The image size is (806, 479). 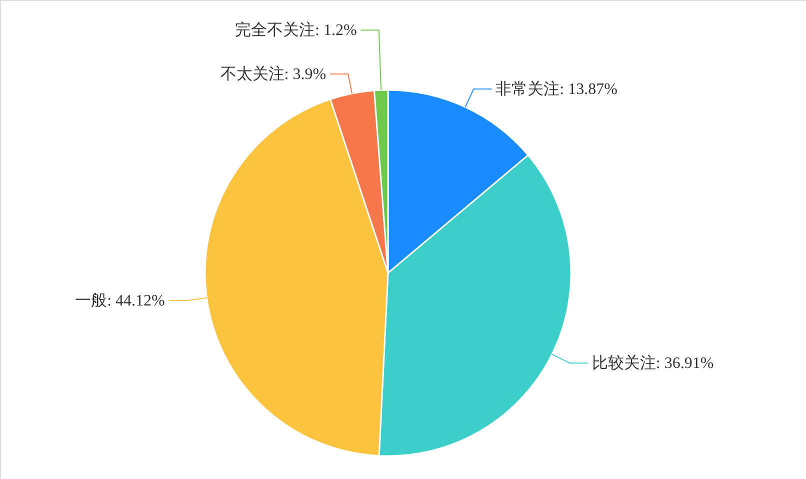 I want to click on slice-label: 比较关注: 36.91%, so click(x=653, y=363).